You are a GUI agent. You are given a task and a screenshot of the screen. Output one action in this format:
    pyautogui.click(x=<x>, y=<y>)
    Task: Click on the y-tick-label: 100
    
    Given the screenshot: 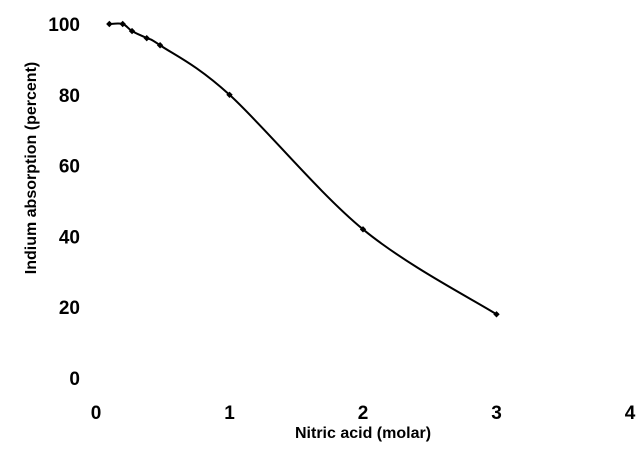 What is the action you would take?
    pyautogui.click(x=64, y=25)
    